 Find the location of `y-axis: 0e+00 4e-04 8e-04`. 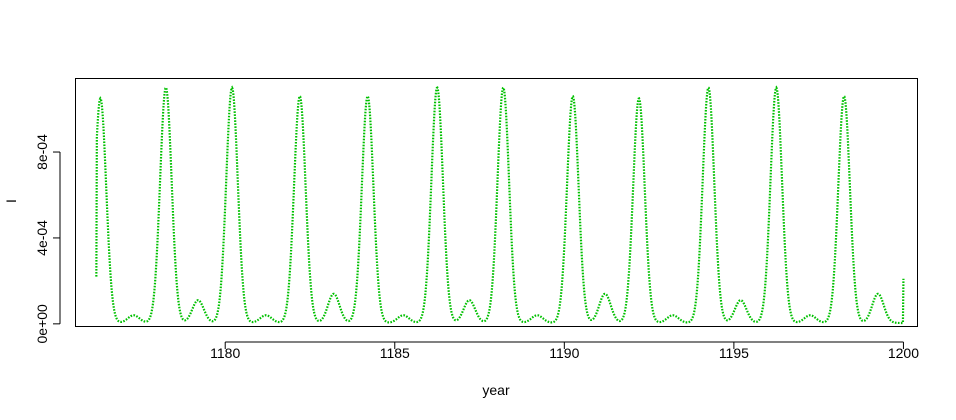

y-axis: 0e+00 4e-04 8e-04 is located at coordinates (47, 239).